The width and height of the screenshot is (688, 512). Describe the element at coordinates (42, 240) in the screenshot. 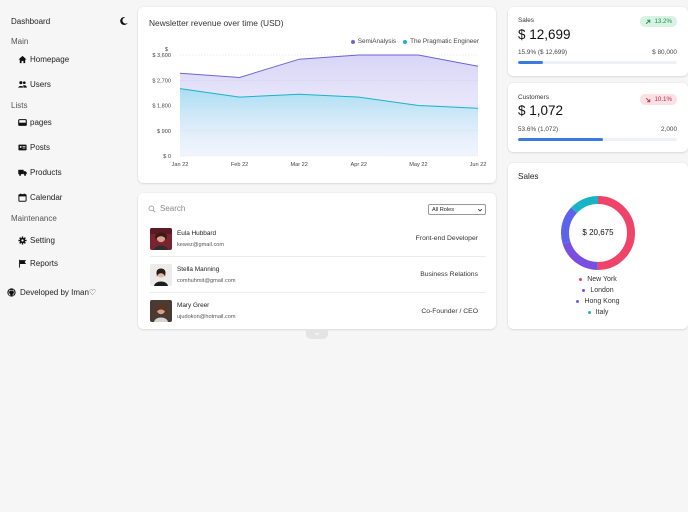

I see `sidebar-item-label: Setting` at that location.